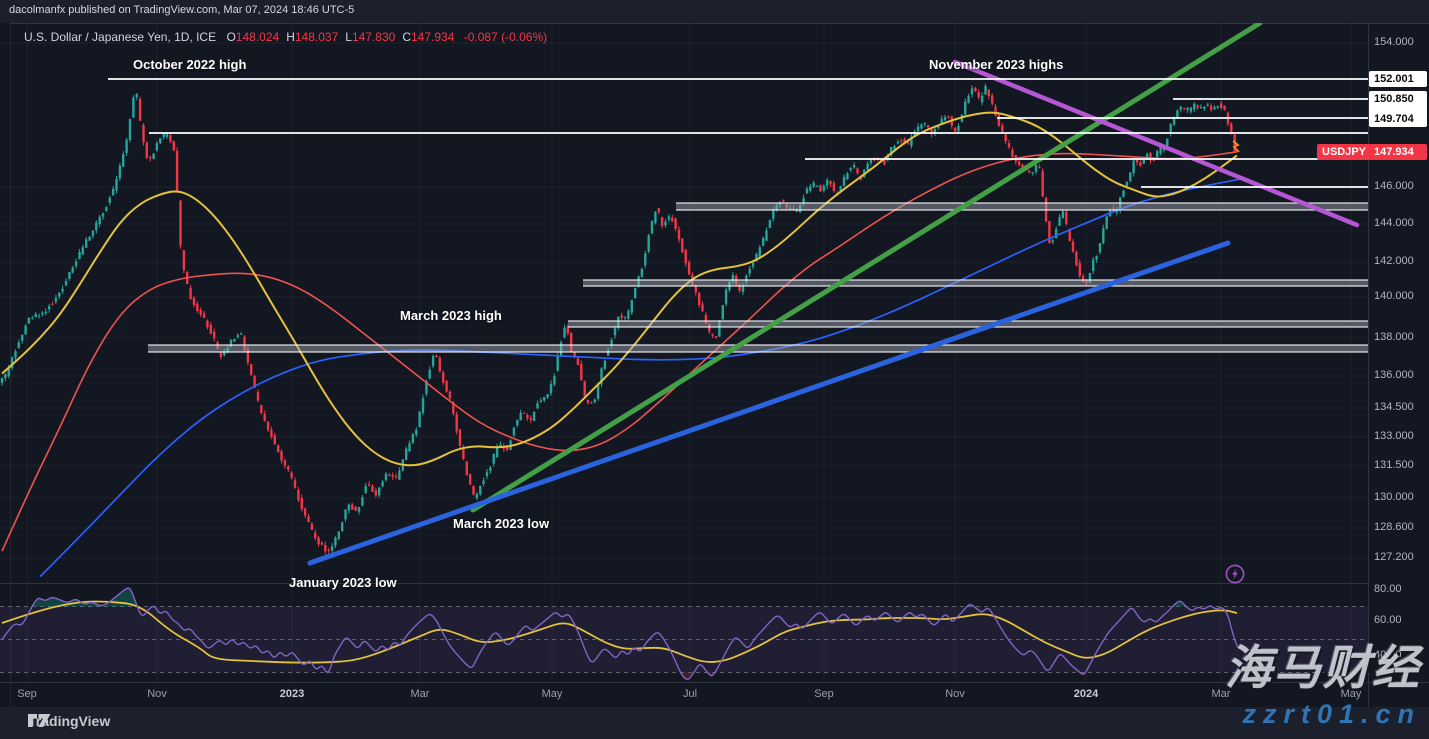 Image resolution: width=1429 pixels, height=739 pixels. I want to click on price-tag-152.001: 152.001, so click(1398, 79).